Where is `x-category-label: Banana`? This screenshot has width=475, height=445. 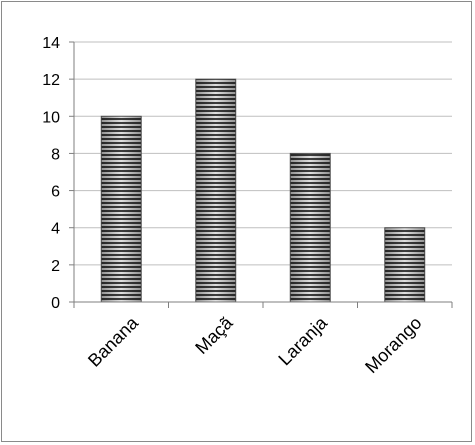 x-category-label: Banana is located at coordinates (113, 341).